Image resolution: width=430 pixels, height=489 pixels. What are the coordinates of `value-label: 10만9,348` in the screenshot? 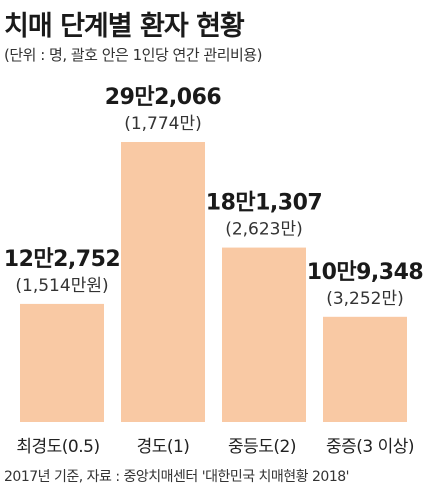 It's located at (365, 272).